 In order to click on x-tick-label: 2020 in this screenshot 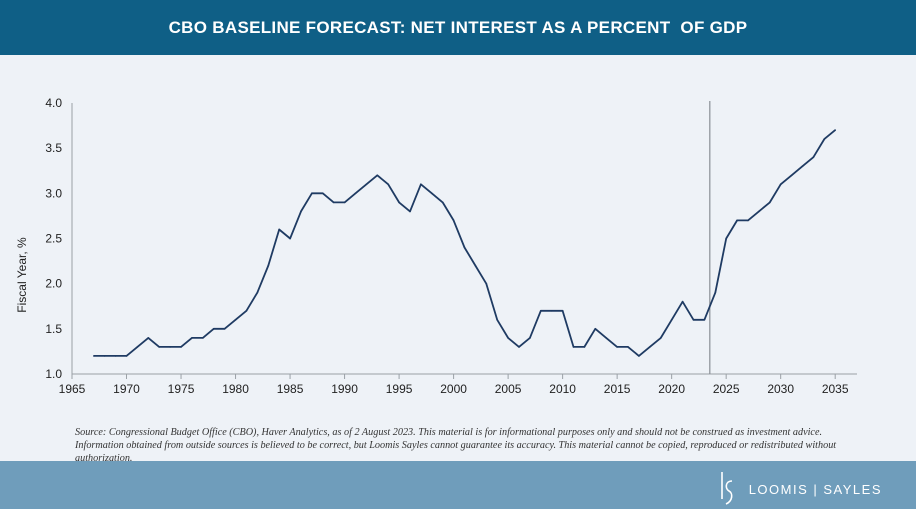, I will do `click(671, 389)`.